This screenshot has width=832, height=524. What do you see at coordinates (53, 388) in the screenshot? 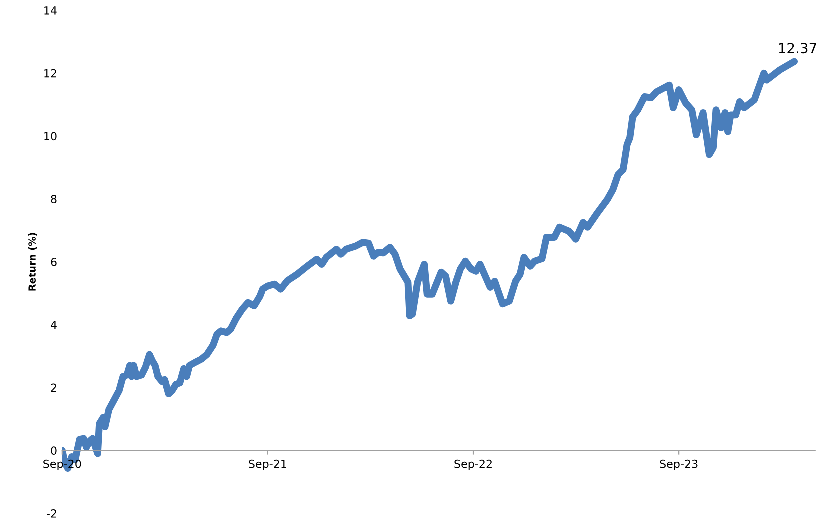
I see `y-tick-label: 2` at bounding box center [53, 388].